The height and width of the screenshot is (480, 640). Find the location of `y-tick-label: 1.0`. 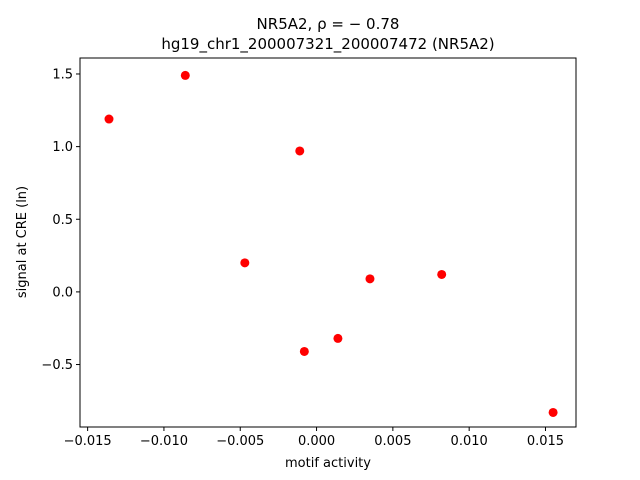

y-tick-label: 1.0 is located at coordinates (62, 147).